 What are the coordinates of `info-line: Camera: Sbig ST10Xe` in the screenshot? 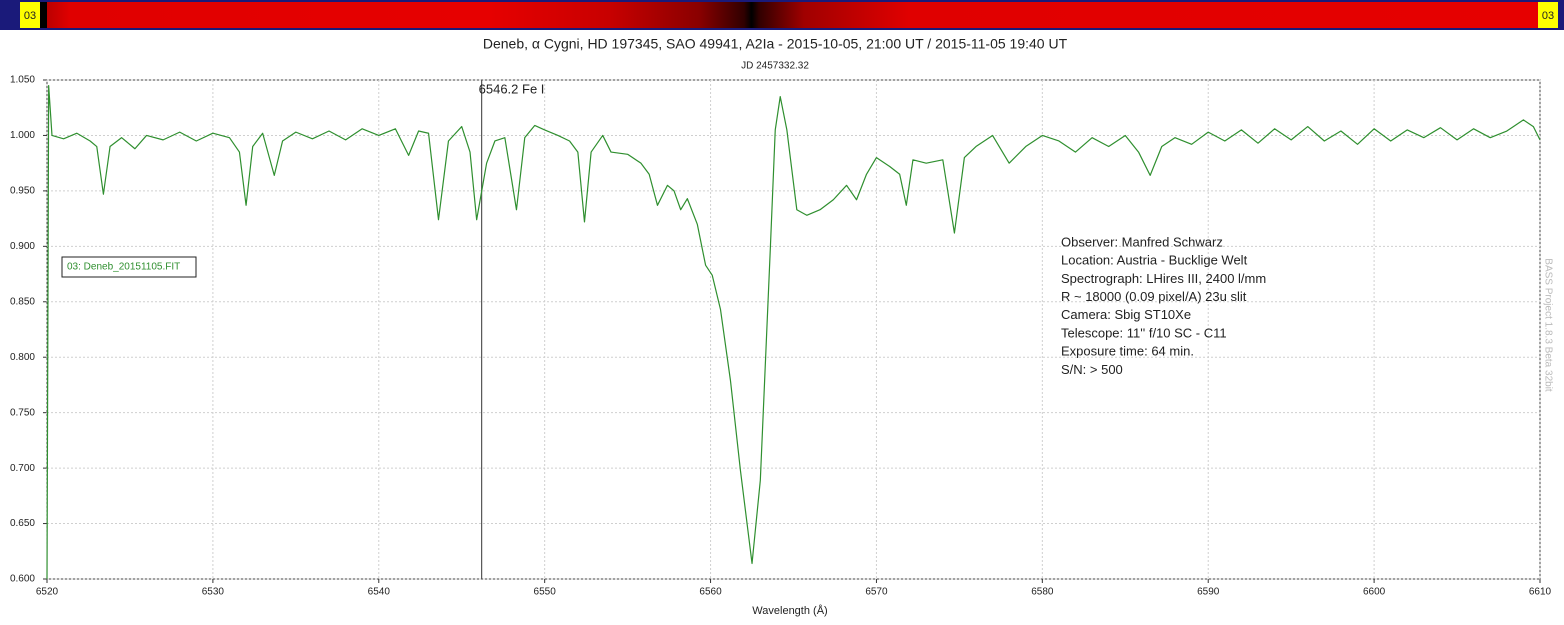 It's located at (1126, 314).